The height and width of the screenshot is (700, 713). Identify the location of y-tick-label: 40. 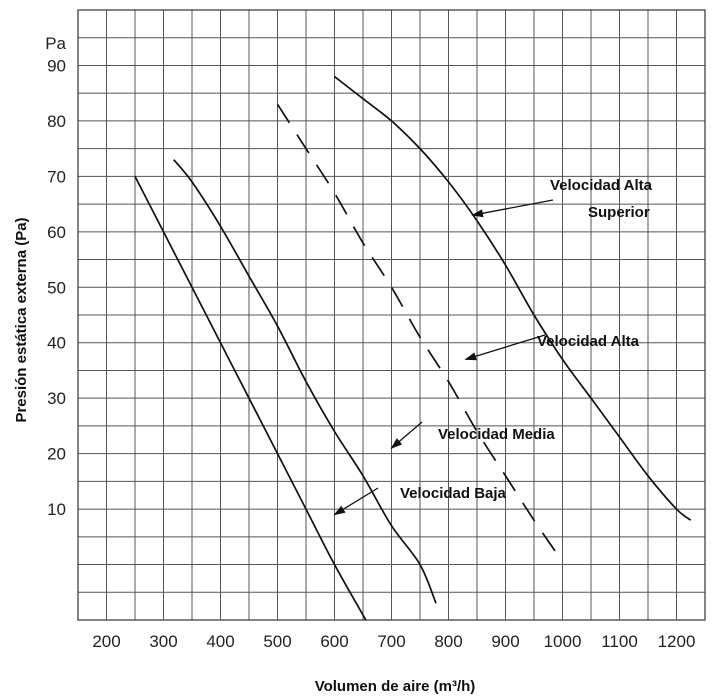
(56, 343).